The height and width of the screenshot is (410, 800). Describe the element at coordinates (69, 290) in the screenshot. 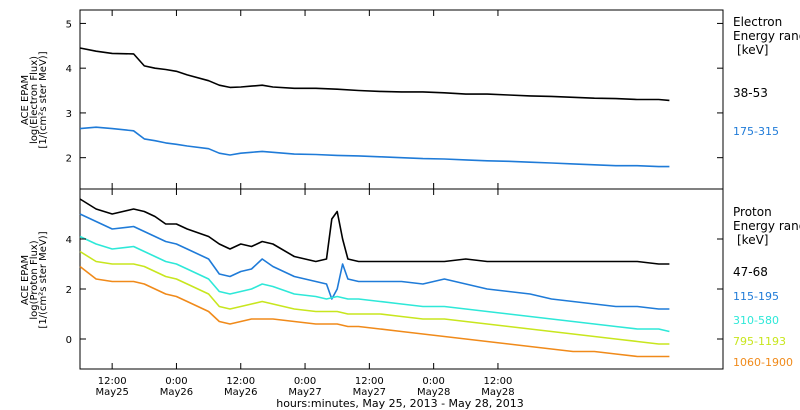

I see `proton-ytick-label: 2` at that location.